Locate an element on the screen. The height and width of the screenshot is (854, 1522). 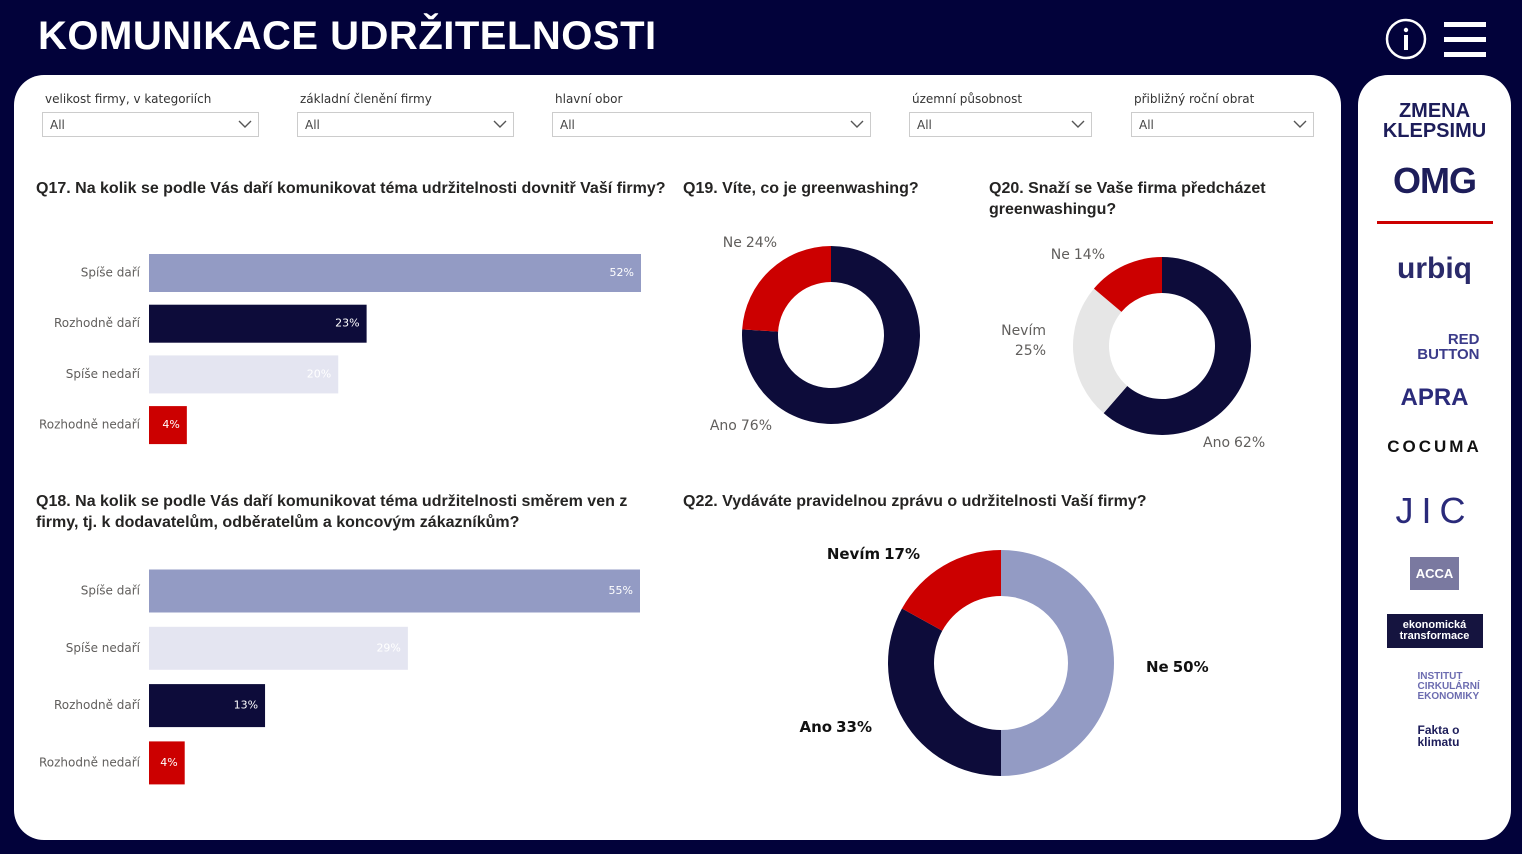
sponsor-logo: APRA is located at coordinates (1434, 397).